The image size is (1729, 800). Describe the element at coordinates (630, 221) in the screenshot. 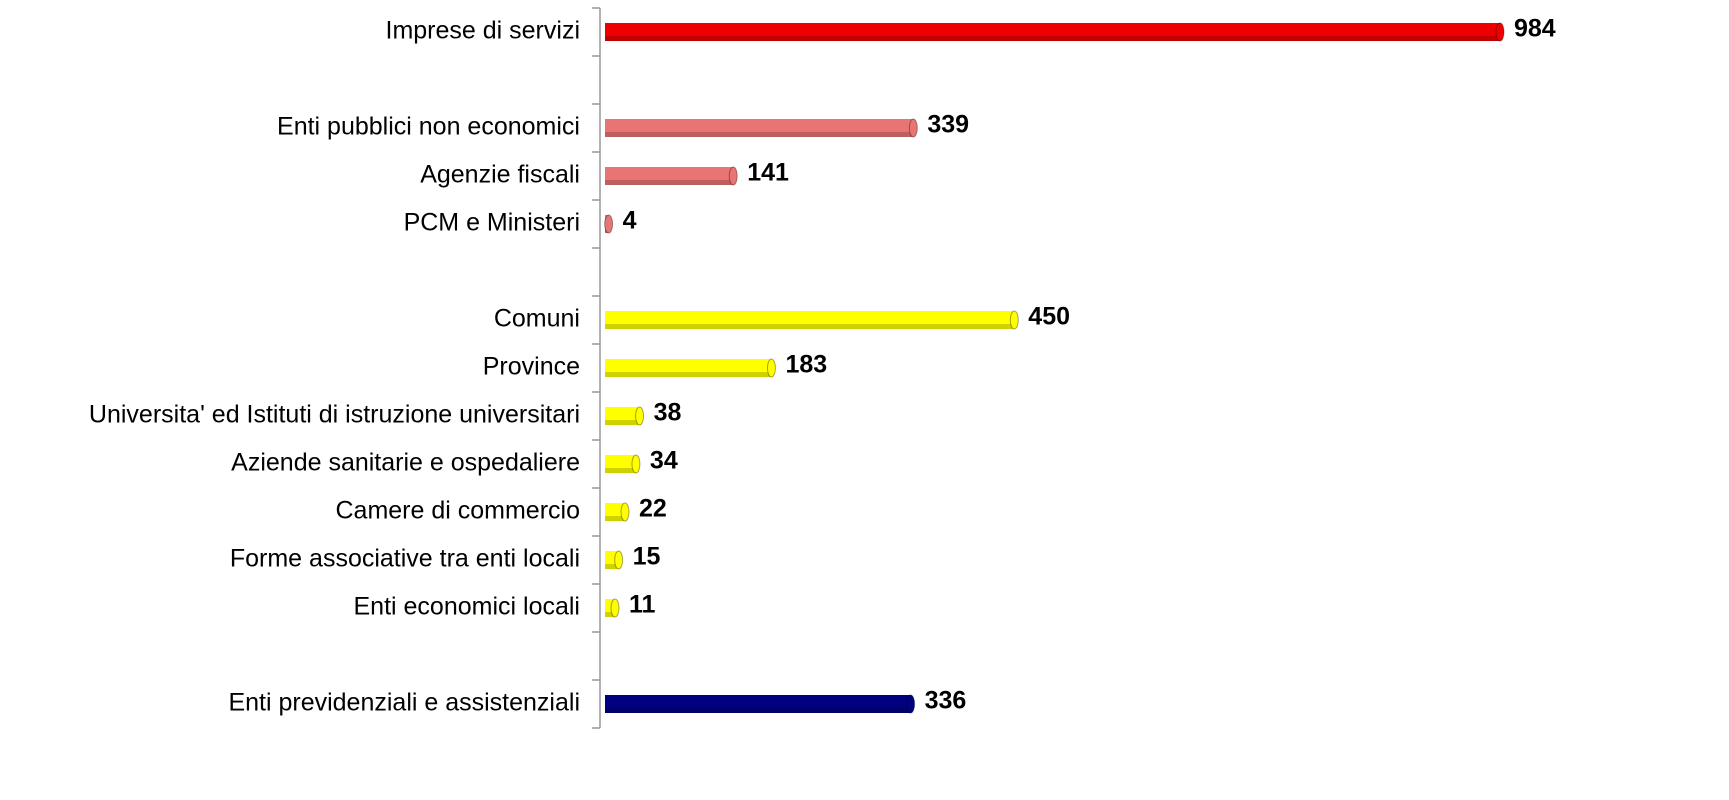

I see `value-label: 4` at that location.